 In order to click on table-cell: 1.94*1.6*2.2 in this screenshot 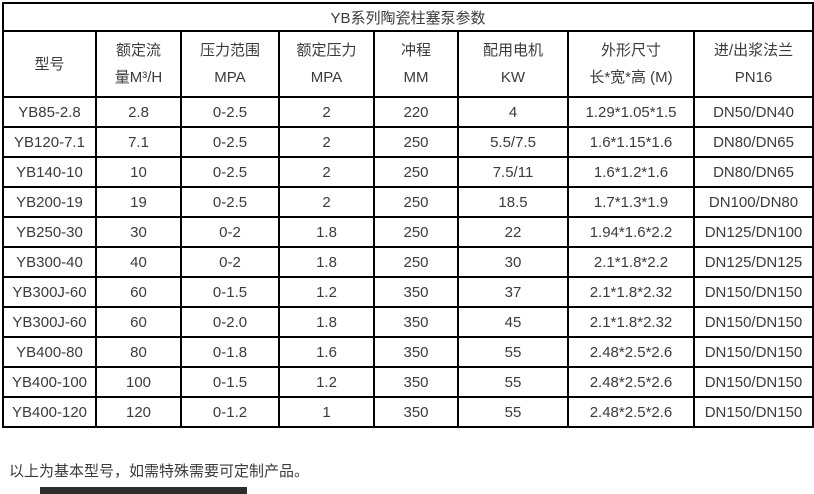, I will do `click(631, 232)`.